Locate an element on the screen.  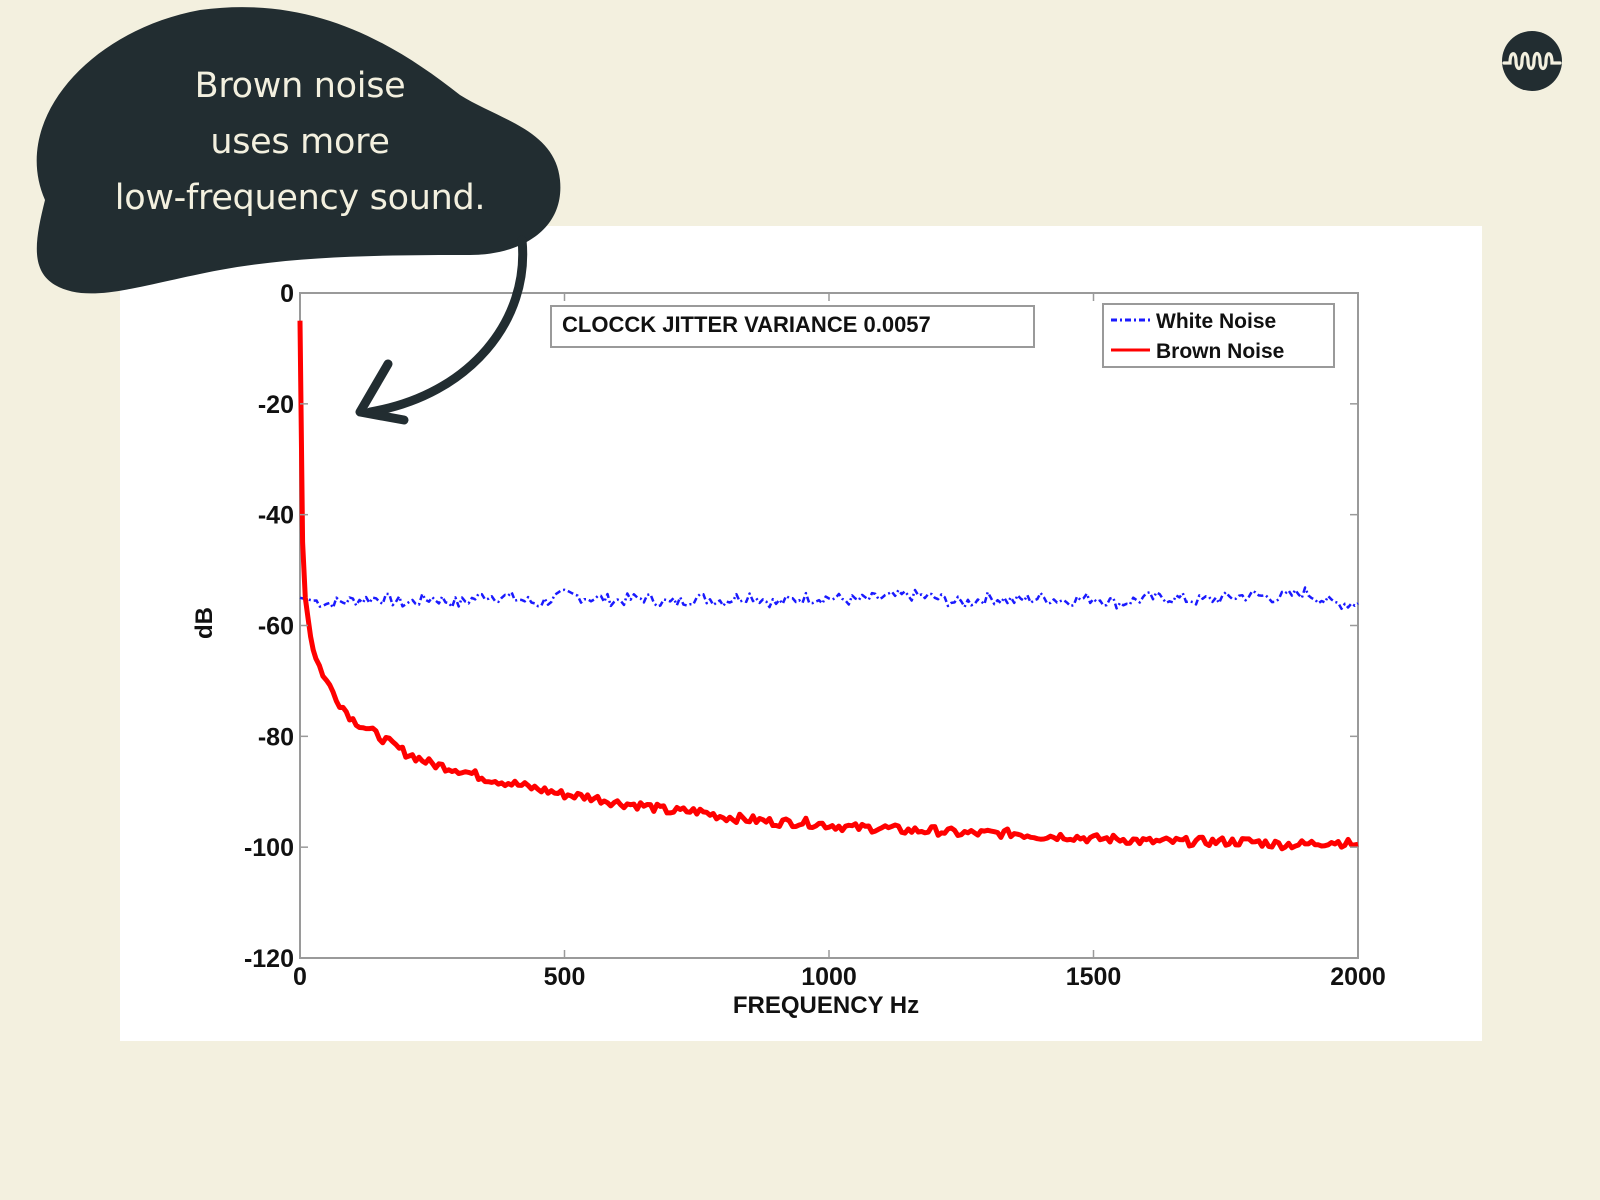
x-tick-label: 500 is located at coordinates (565, 977).